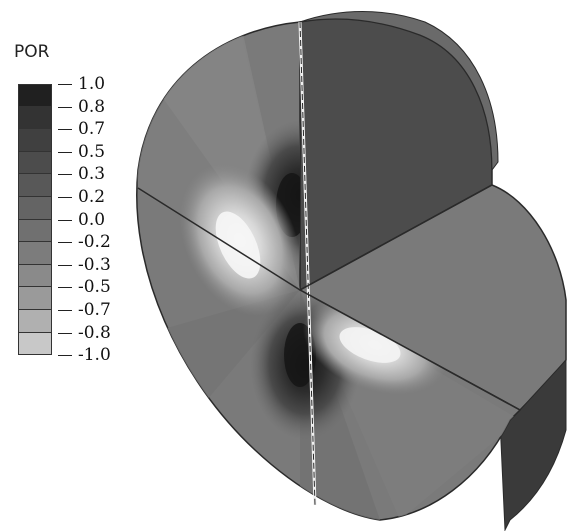 The height and width of the screenshot is (531, 567). What do you see at coordinates (219, 239) in the screenshot?
I see `partition-diagonal-left` at bounding box center [219, 239].